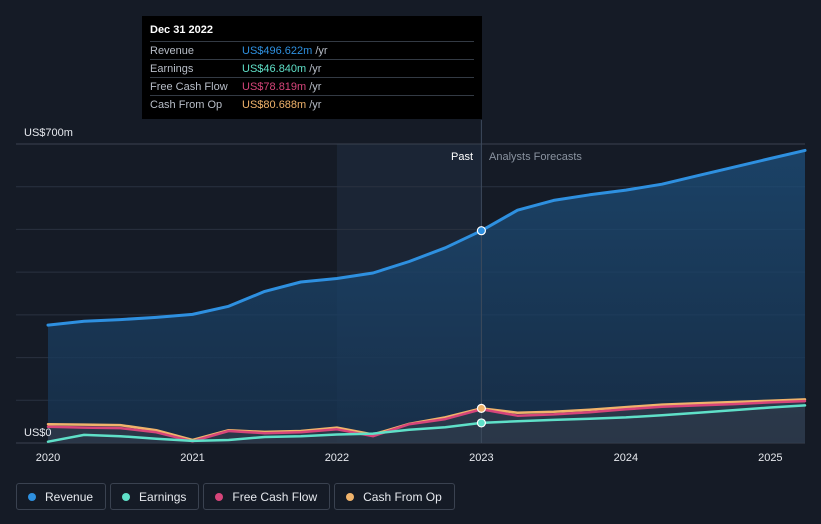 The image size is (821, 524). I want to click on x-tick-label: 2021, so click(192, 458).